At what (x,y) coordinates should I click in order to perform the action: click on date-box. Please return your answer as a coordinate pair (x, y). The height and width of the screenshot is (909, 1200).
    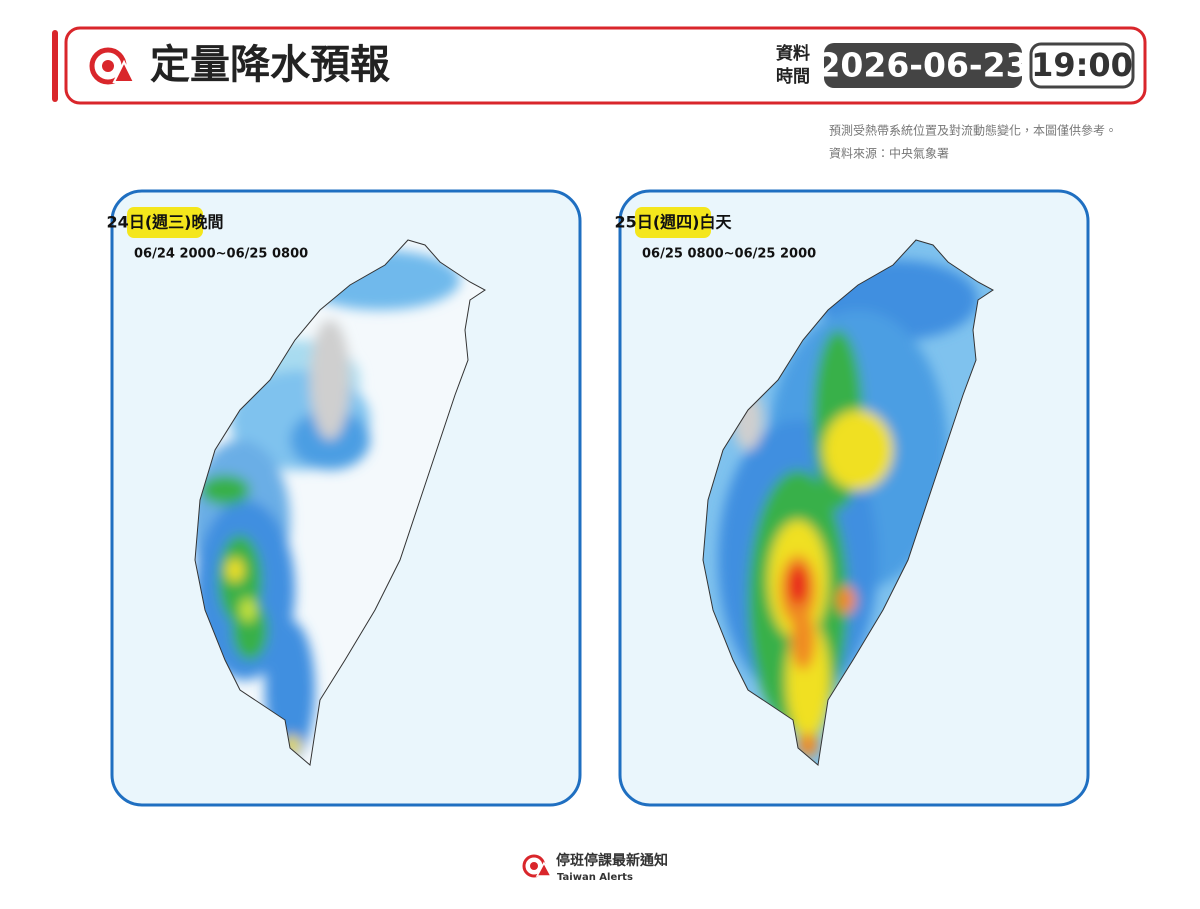
    Looking at the image, I should click on (923, 65).